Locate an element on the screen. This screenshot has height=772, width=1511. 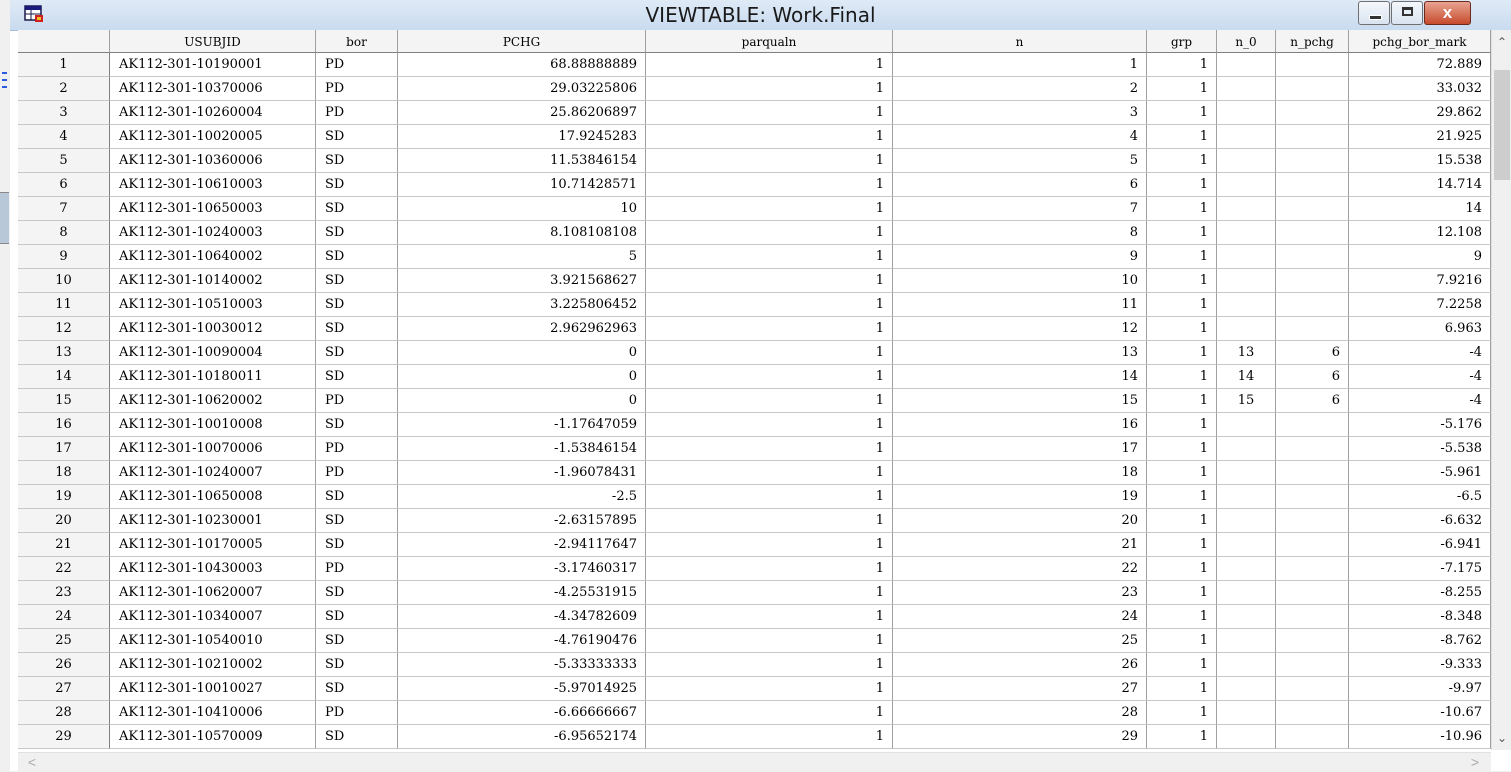
cell-pchg: -1.17647059 is located at coordinates (522, 425).